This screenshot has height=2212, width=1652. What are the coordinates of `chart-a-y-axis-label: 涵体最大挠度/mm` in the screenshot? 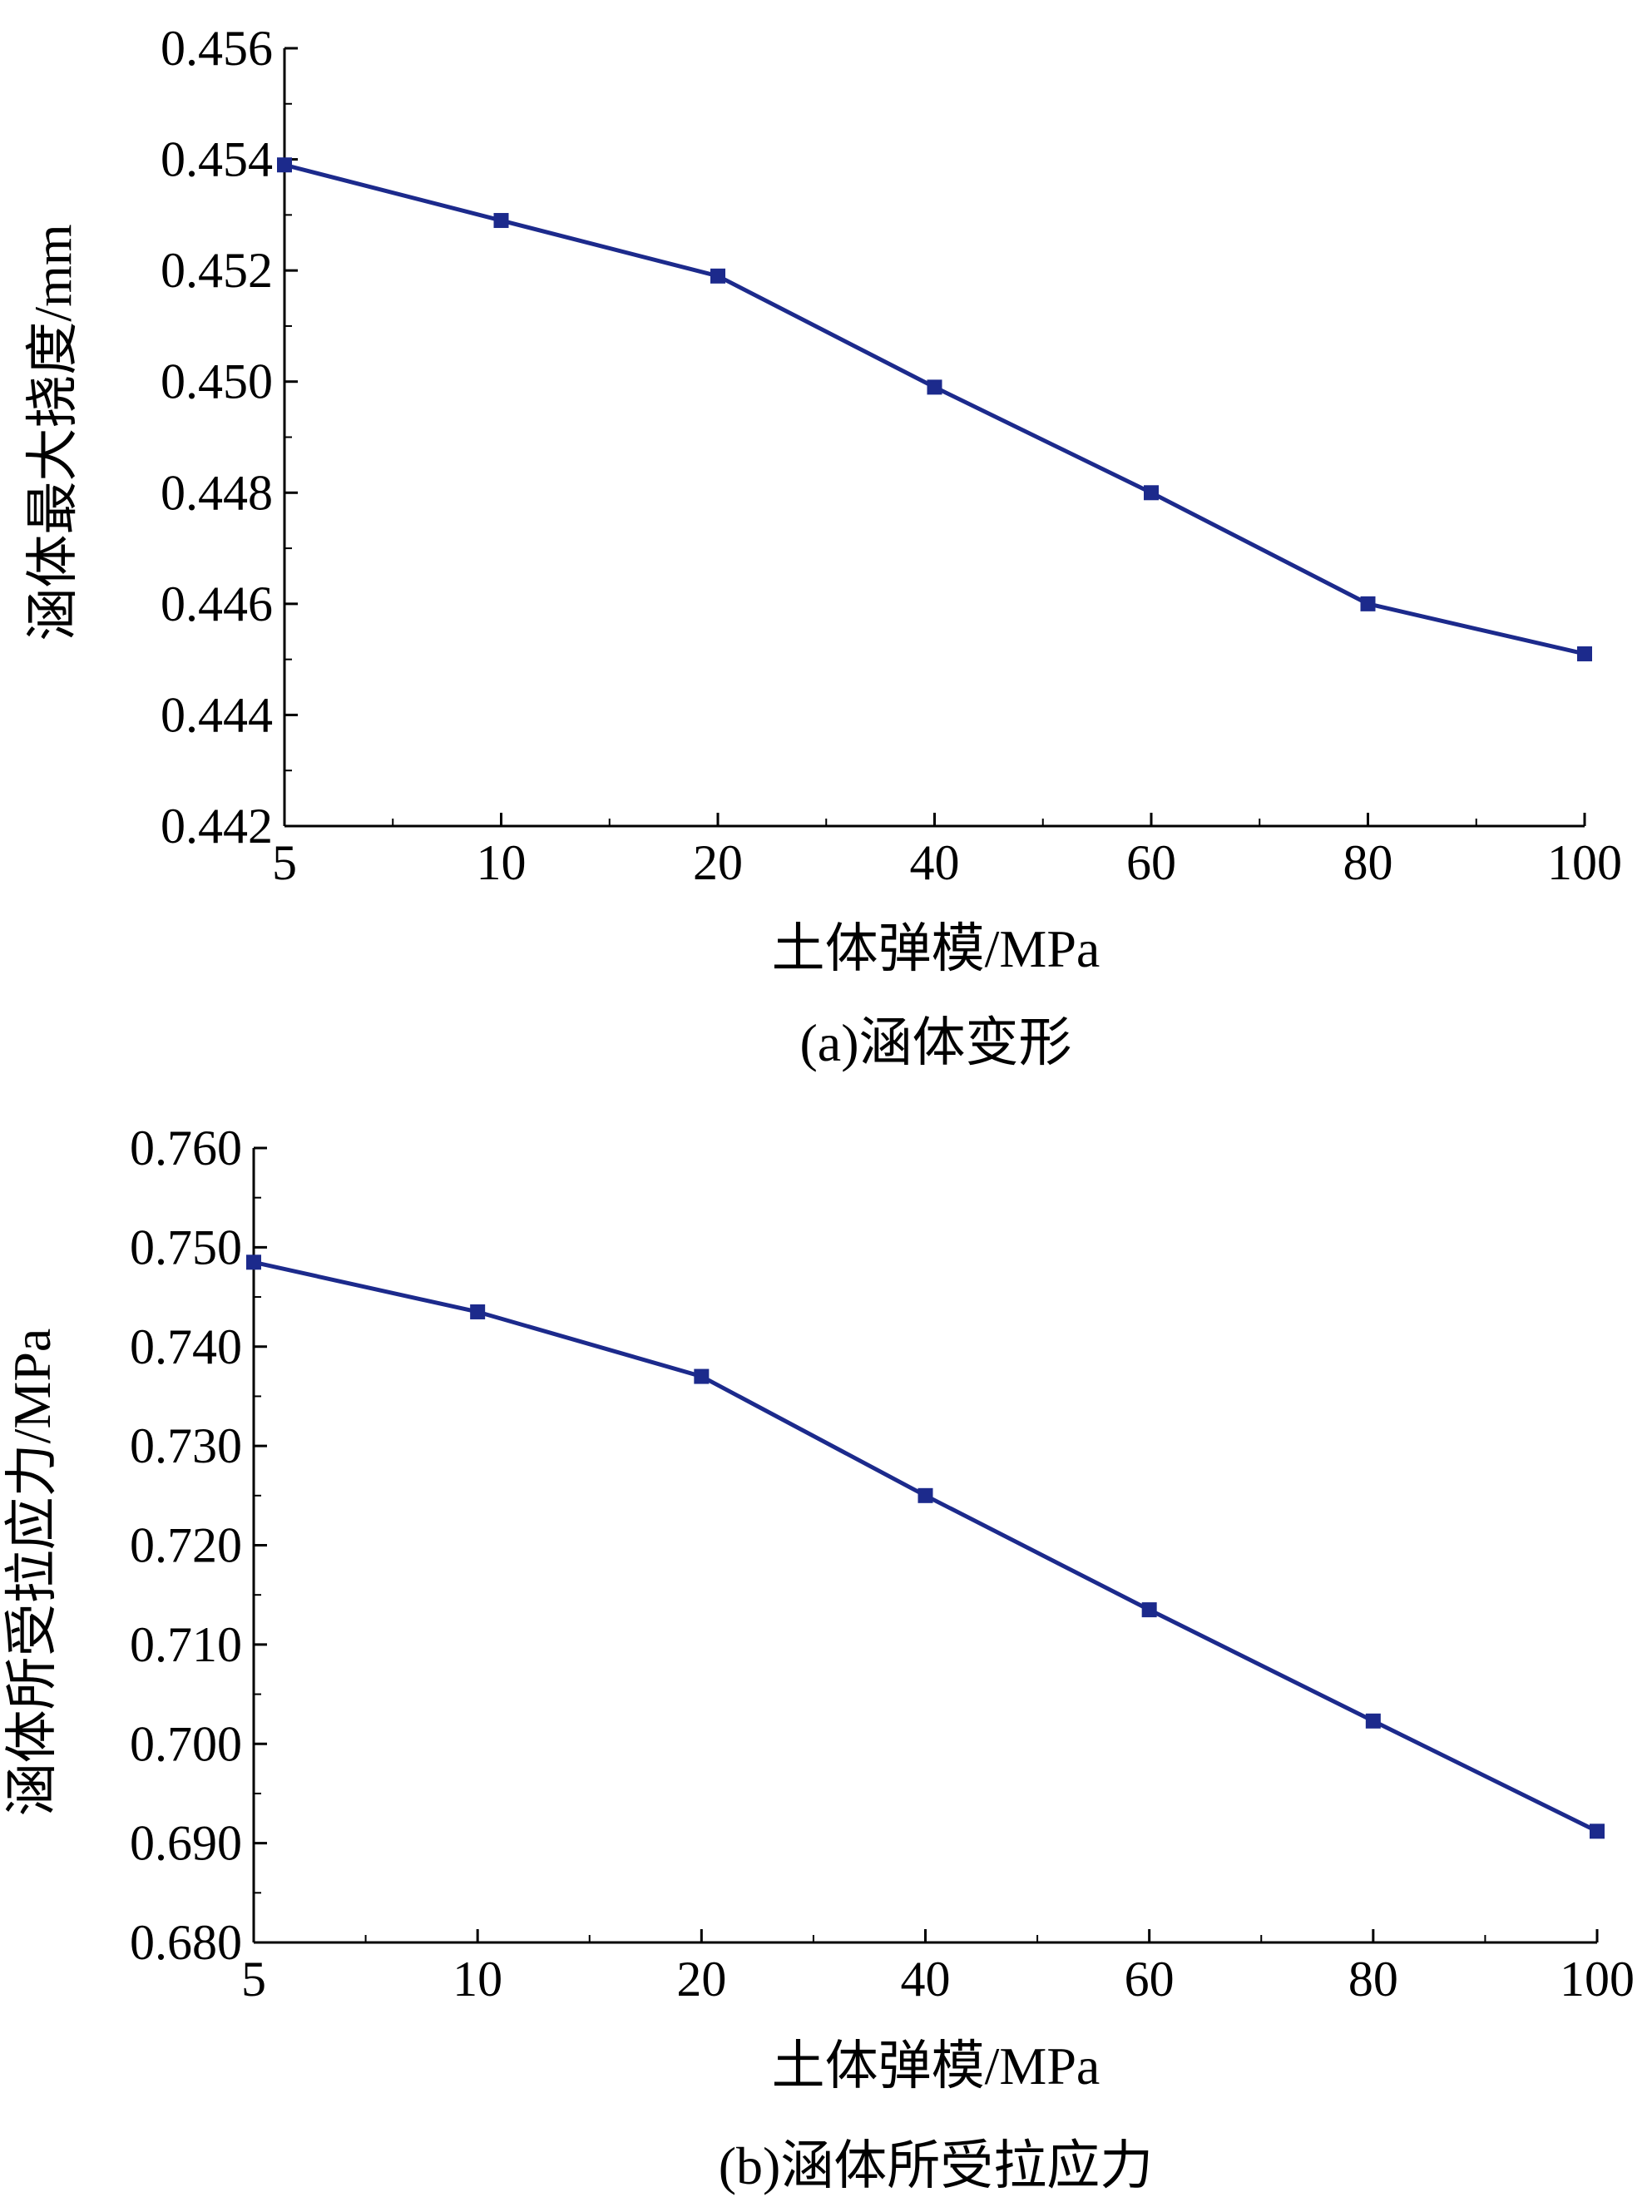 It's located at (52, 432).